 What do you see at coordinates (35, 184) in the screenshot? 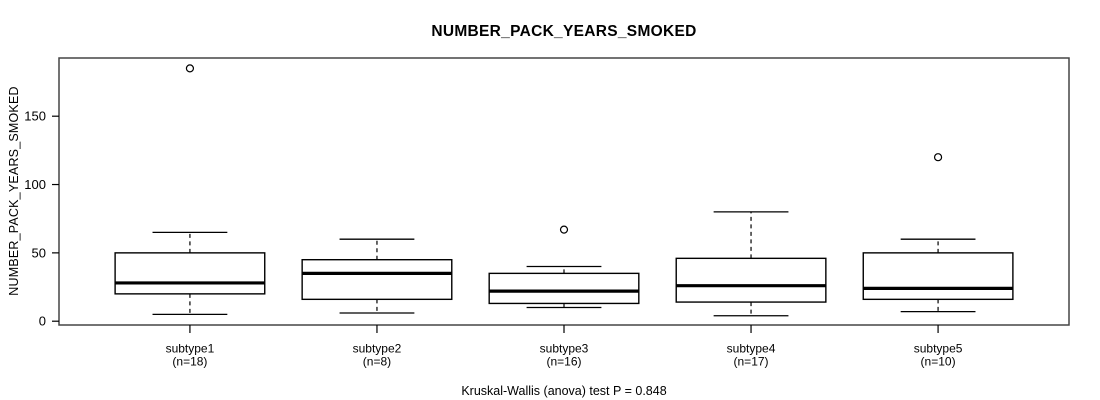
I see `y-tick-label: 100` at bounding box center [35, 184].